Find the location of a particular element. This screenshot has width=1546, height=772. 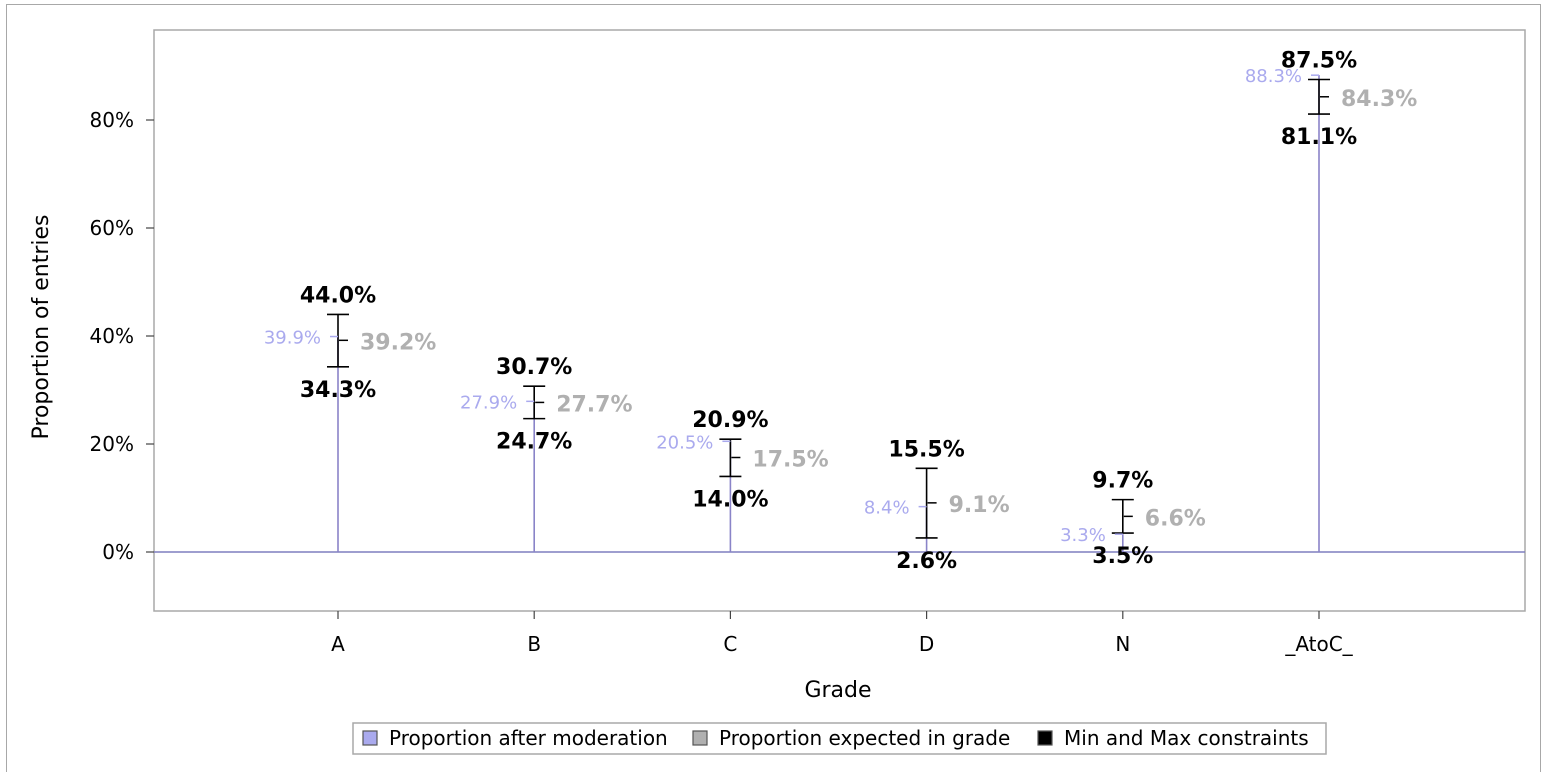

label-expected: 9.1% is located at coordinates (979, 505).